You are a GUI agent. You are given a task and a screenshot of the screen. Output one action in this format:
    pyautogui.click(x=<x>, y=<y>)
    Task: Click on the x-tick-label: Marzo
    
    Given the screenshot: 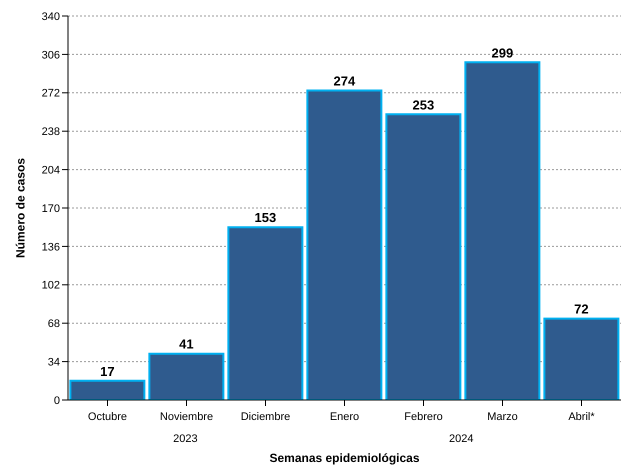 What is the action you would take?
    pyautogui.click(x=502, y=417)
    